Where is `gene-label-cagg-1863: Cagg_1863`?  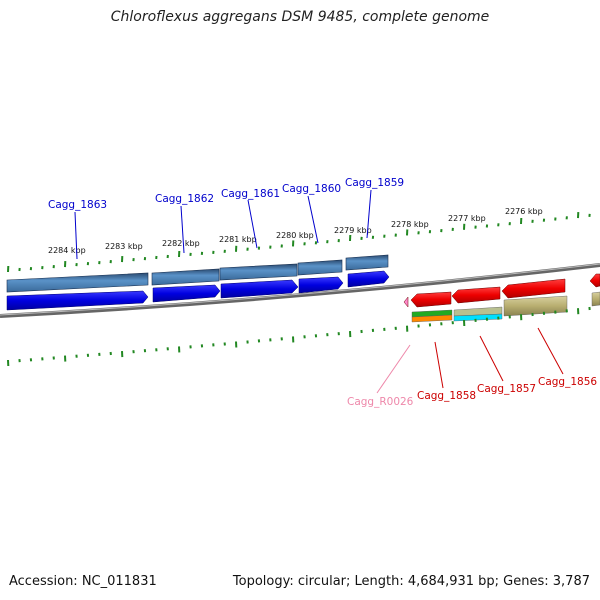 gene-label-cagg-1863: Cagg_1863 is located at coordinates (77, 205).